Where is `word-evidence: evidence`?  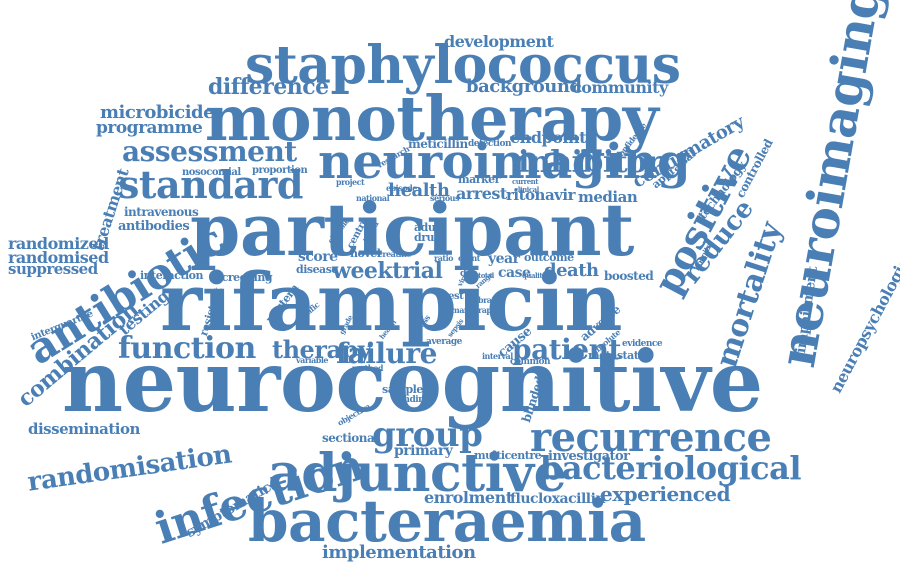
word-evidence: evidence is located at coordinates (642, 344).